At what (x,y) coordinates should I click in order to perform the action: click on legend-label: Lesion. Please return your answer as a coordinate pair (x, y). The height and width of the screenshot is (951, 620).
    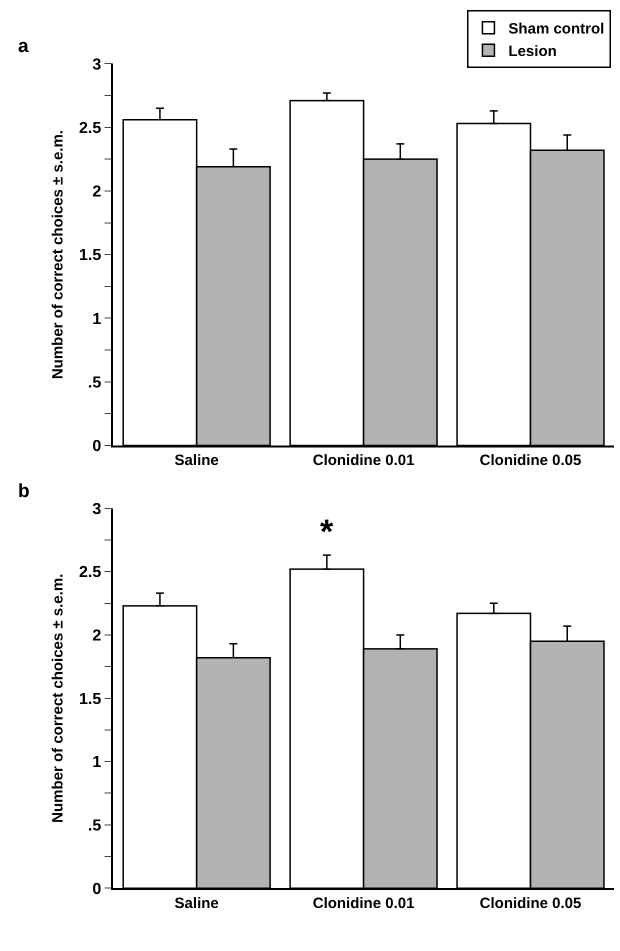
    Looking at the image, I should click on (532, 51).